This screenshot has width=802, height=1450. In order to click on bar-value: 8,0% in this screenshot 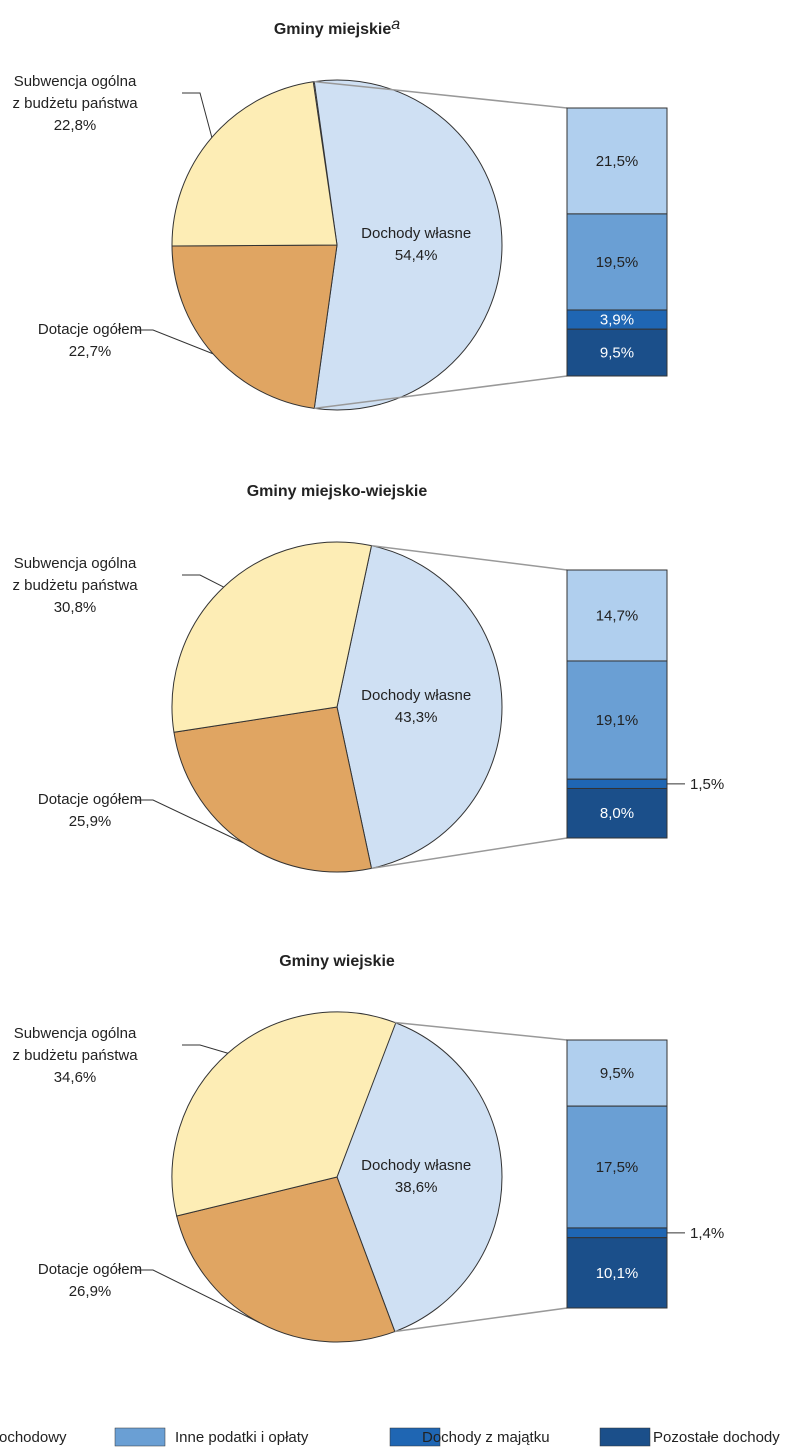, I will do `click(617, 813)`.